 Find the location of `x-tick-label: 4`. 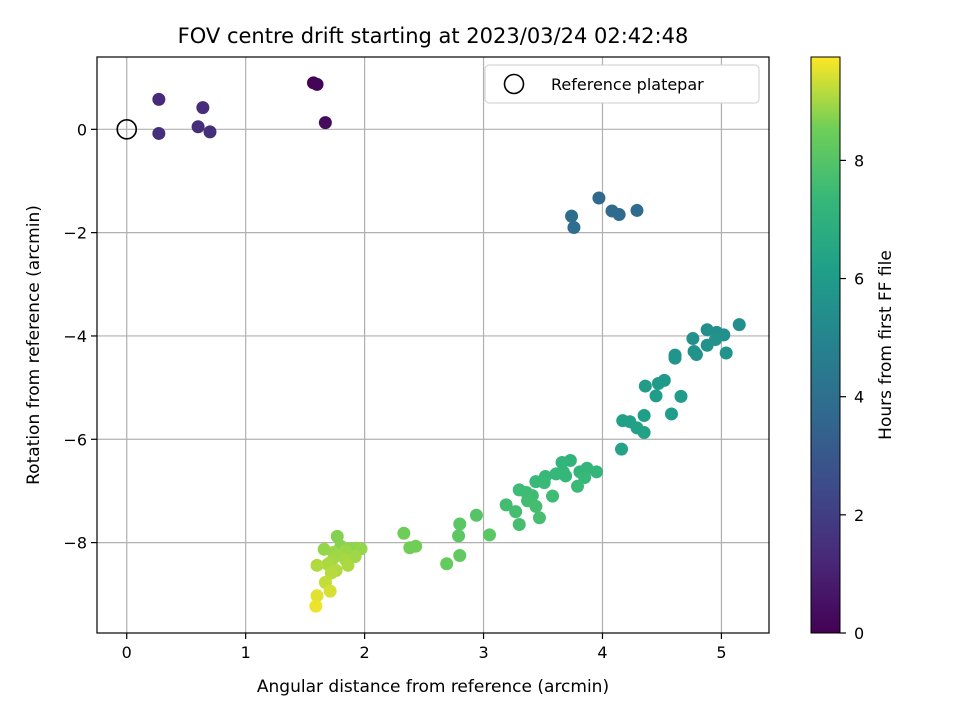

x-tick-label: 4 is located at coordinates (602, 652).